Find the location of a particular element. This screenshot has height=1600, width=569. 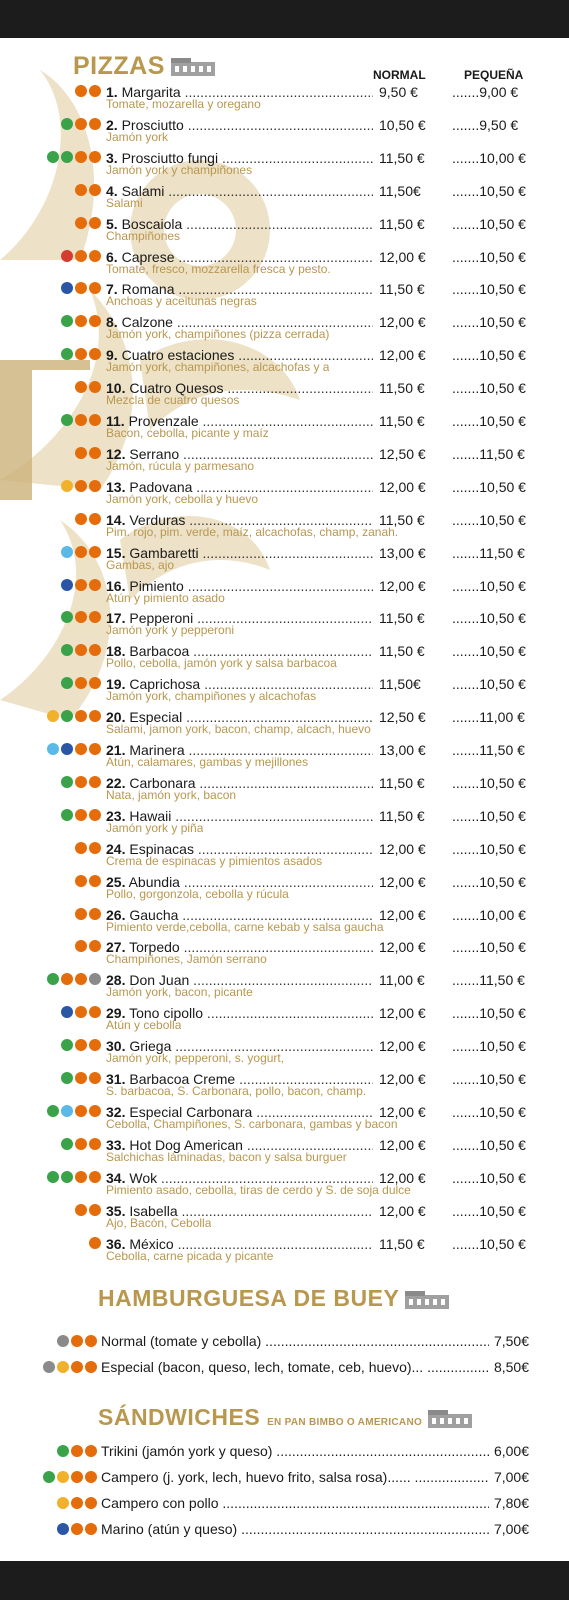

pizza-name: 1. Margarita is located at coordinates (239, 92).